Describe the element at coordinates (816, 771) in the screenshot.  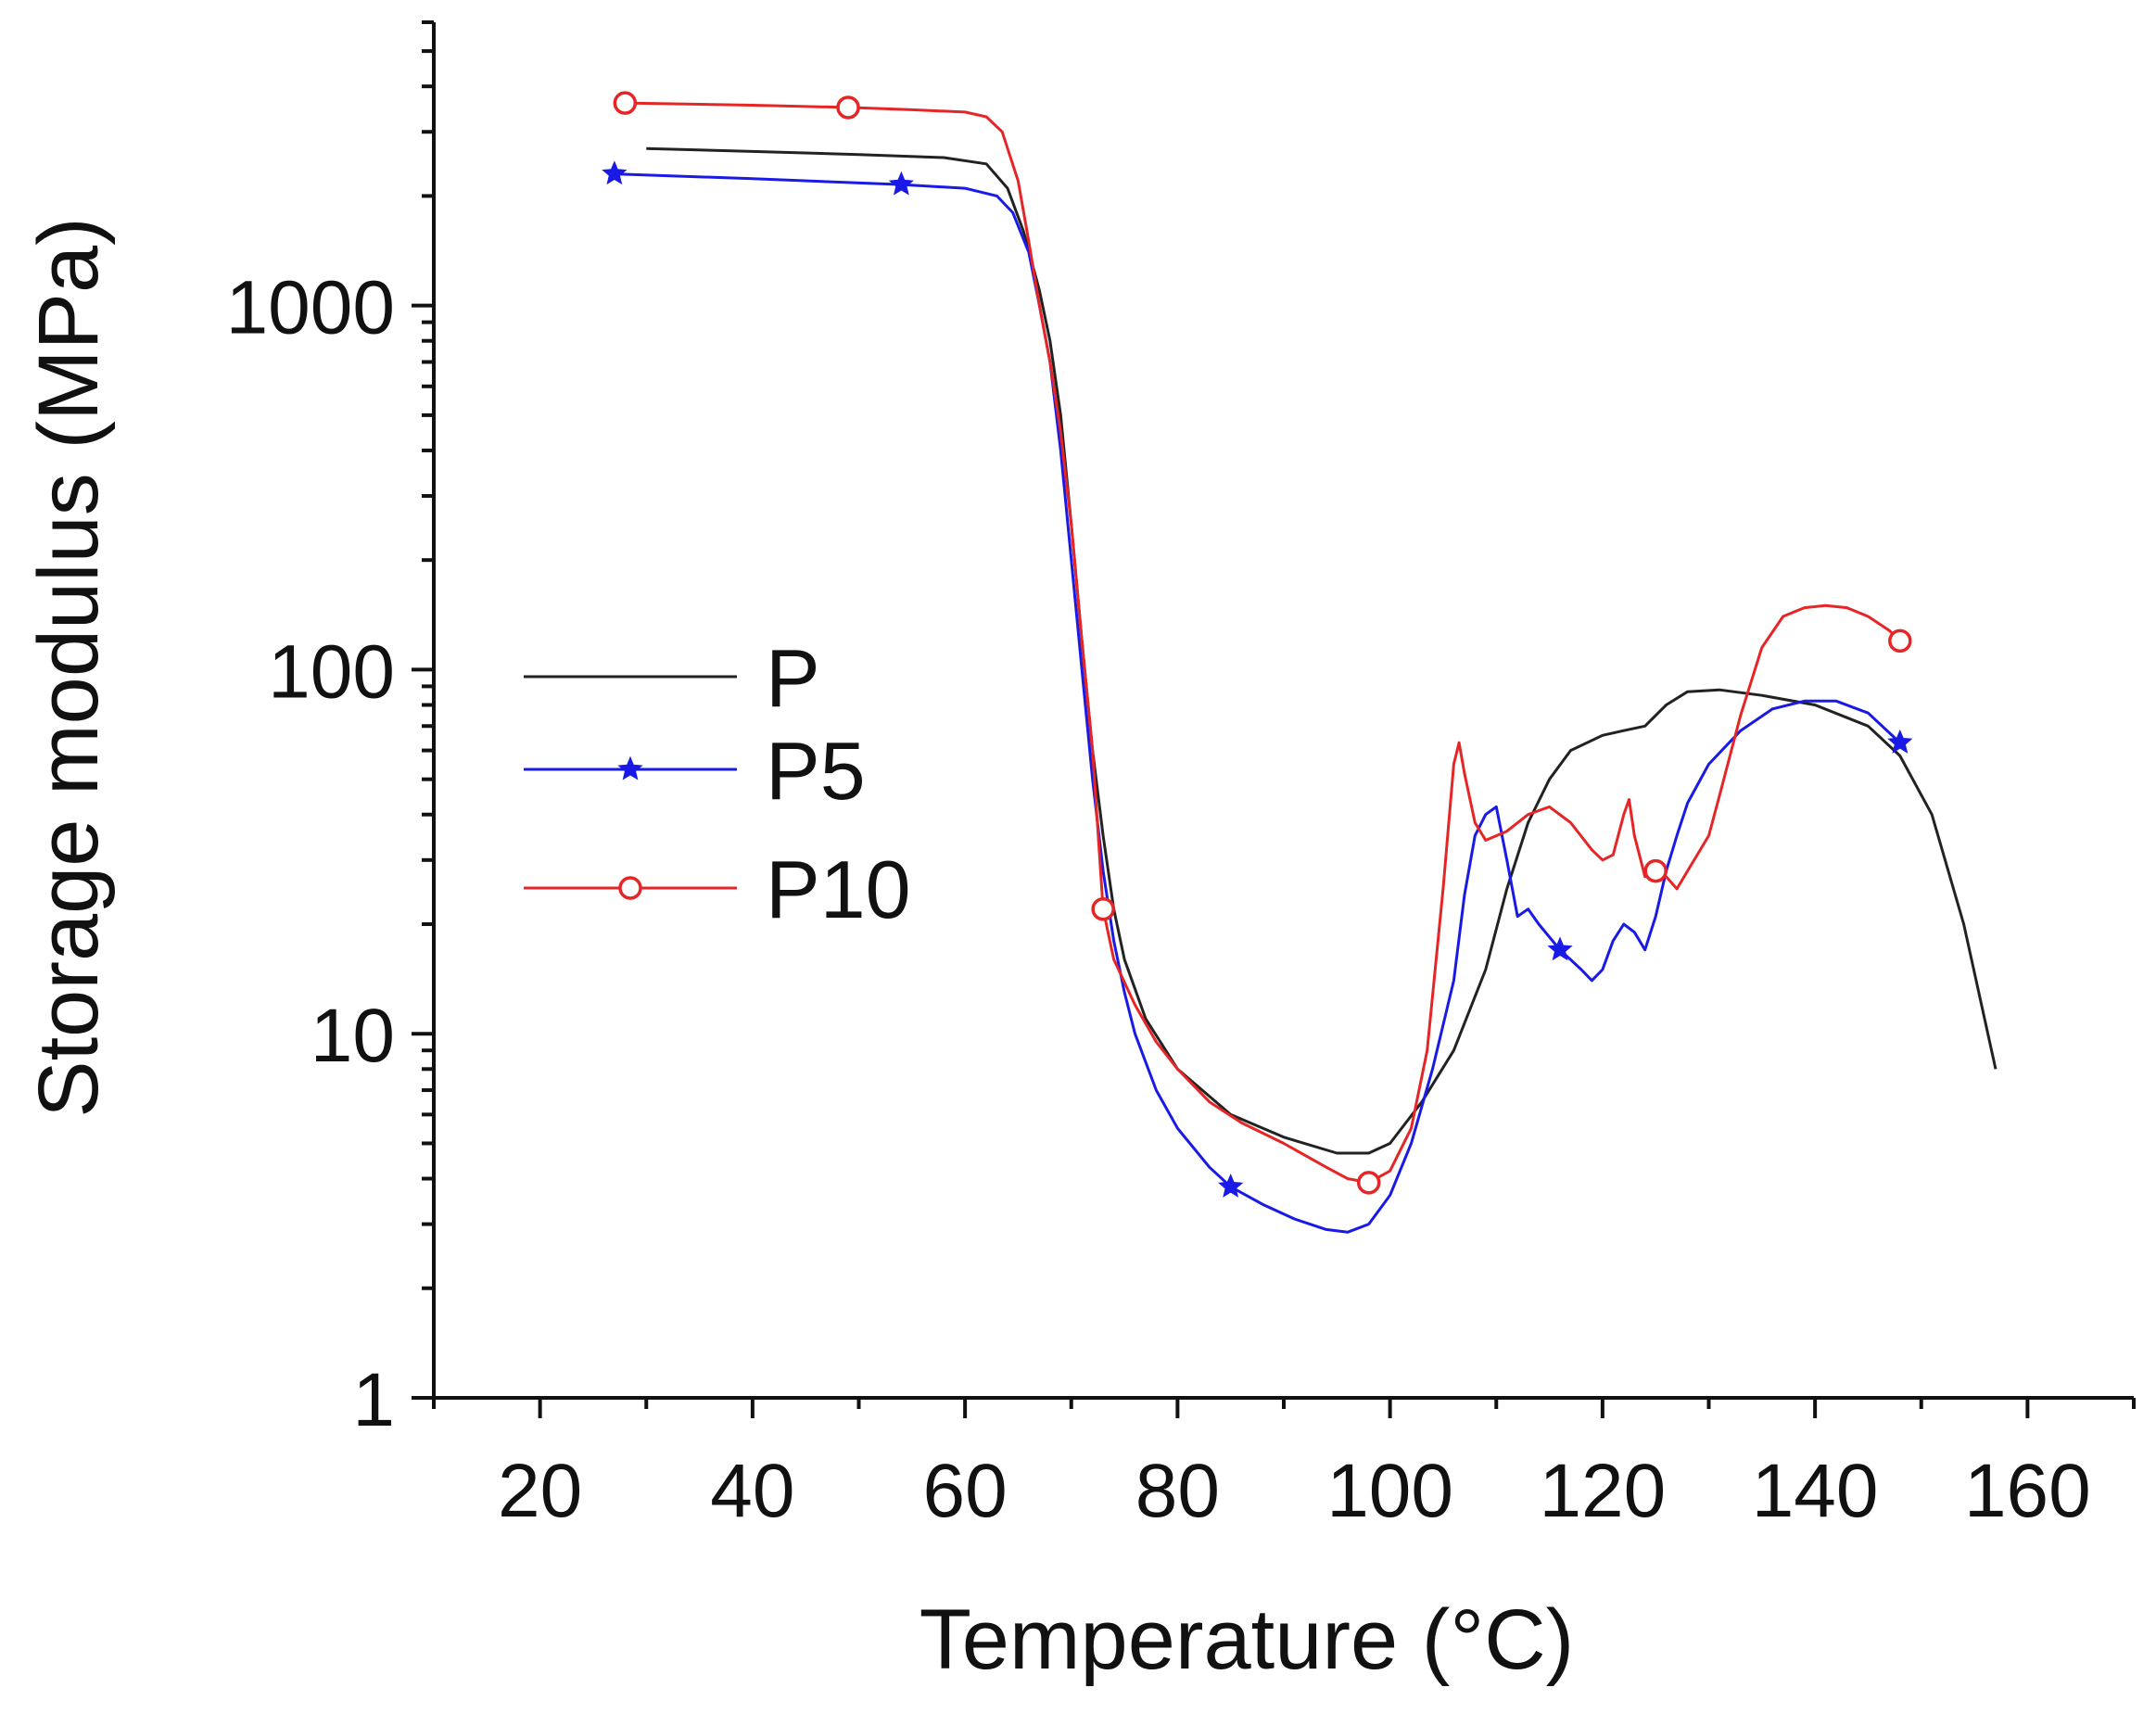
I see `legend-label-p5: P5` at that location.